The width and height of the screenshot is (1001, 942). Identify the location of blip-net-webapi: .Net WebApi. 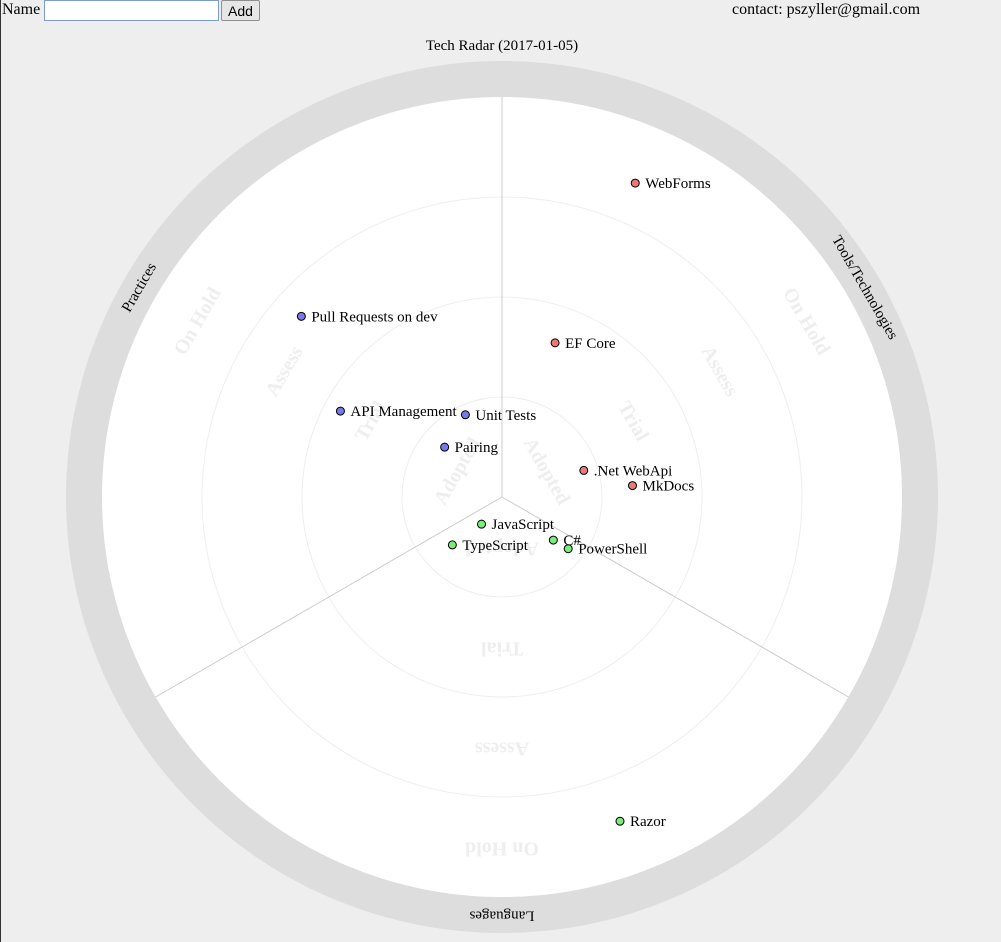
(626, 471).